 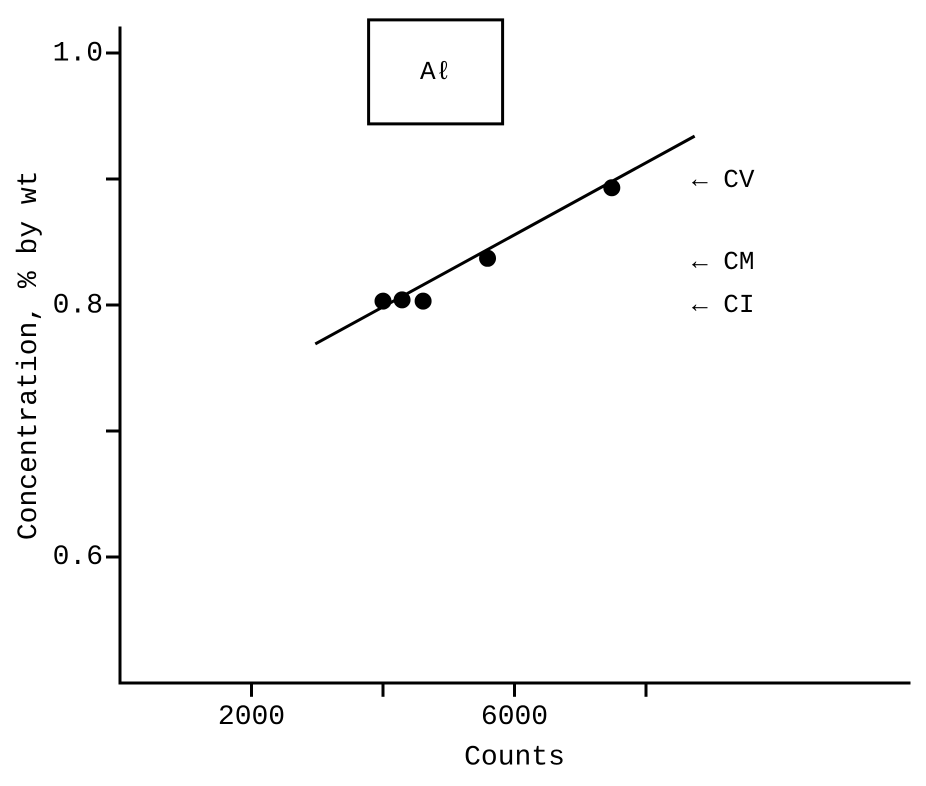 I want to click on annotation: Aℓ, so click(x=436, y=71).